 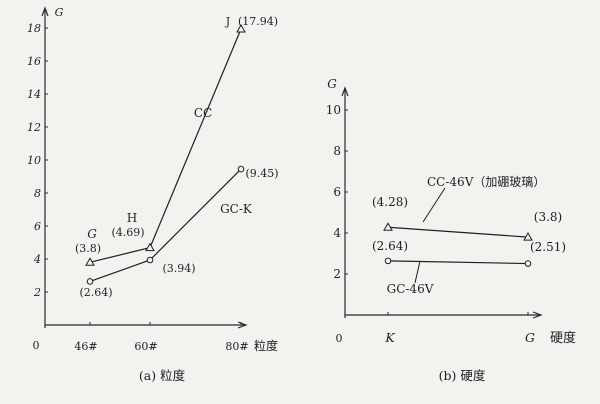 I want to click on x-axis-label: 硬度, so click(x=563, y=338).